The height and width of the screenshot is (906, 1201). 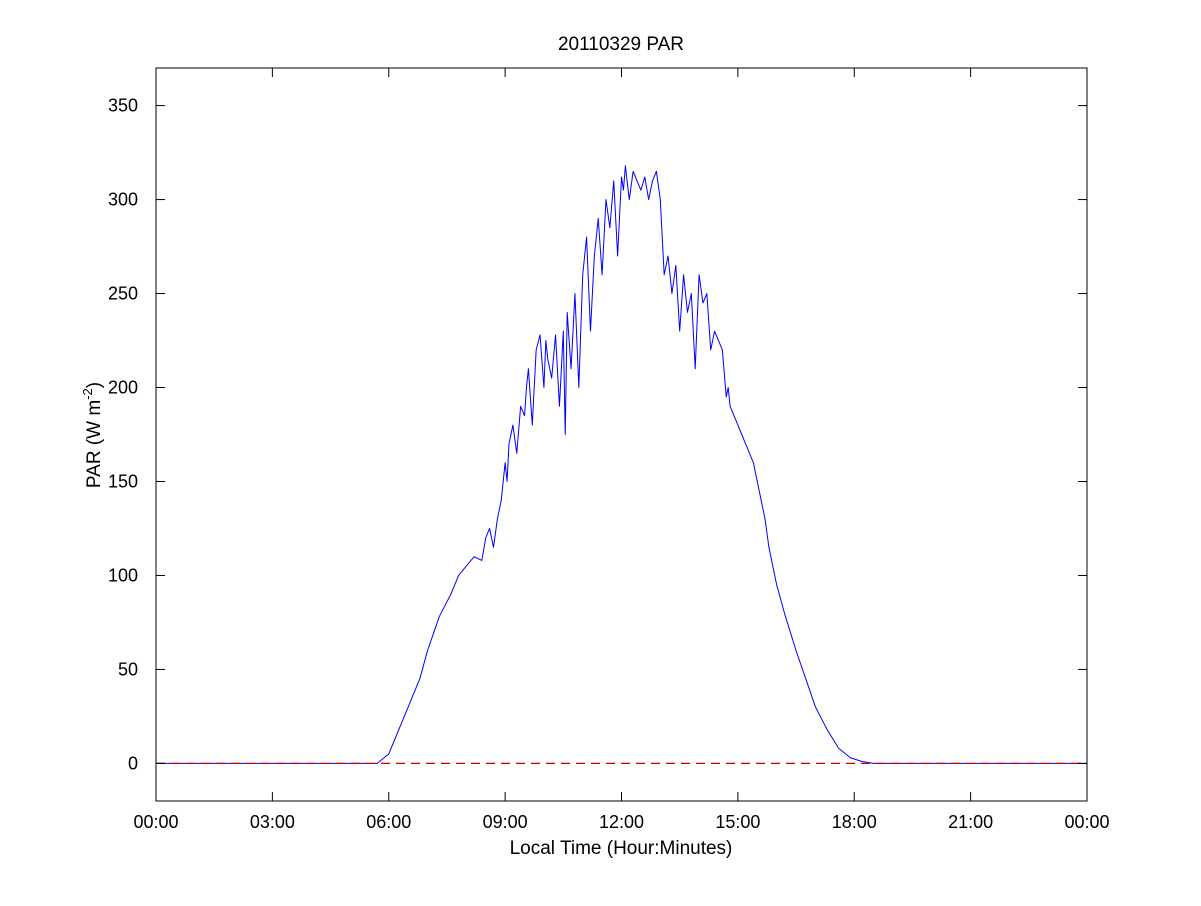 I want to click on y-tick-label: 100, so click(x=123, y=575).